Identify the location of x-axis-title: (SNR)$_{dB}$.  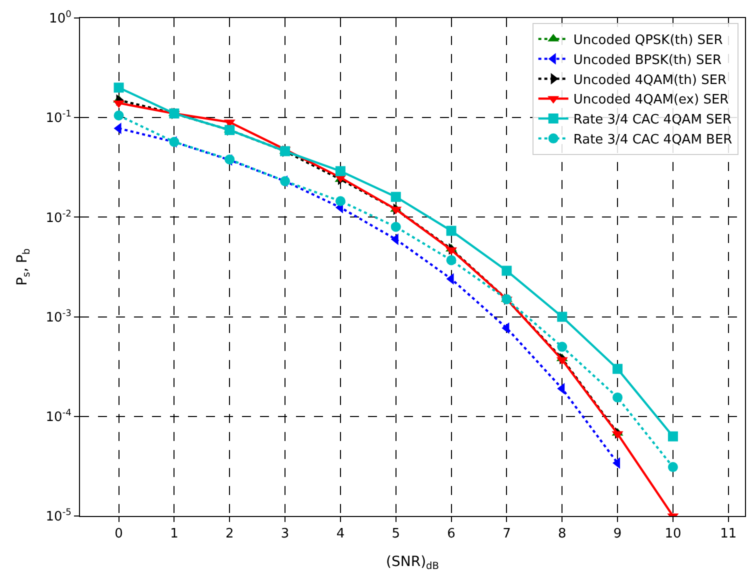
(413, 563).